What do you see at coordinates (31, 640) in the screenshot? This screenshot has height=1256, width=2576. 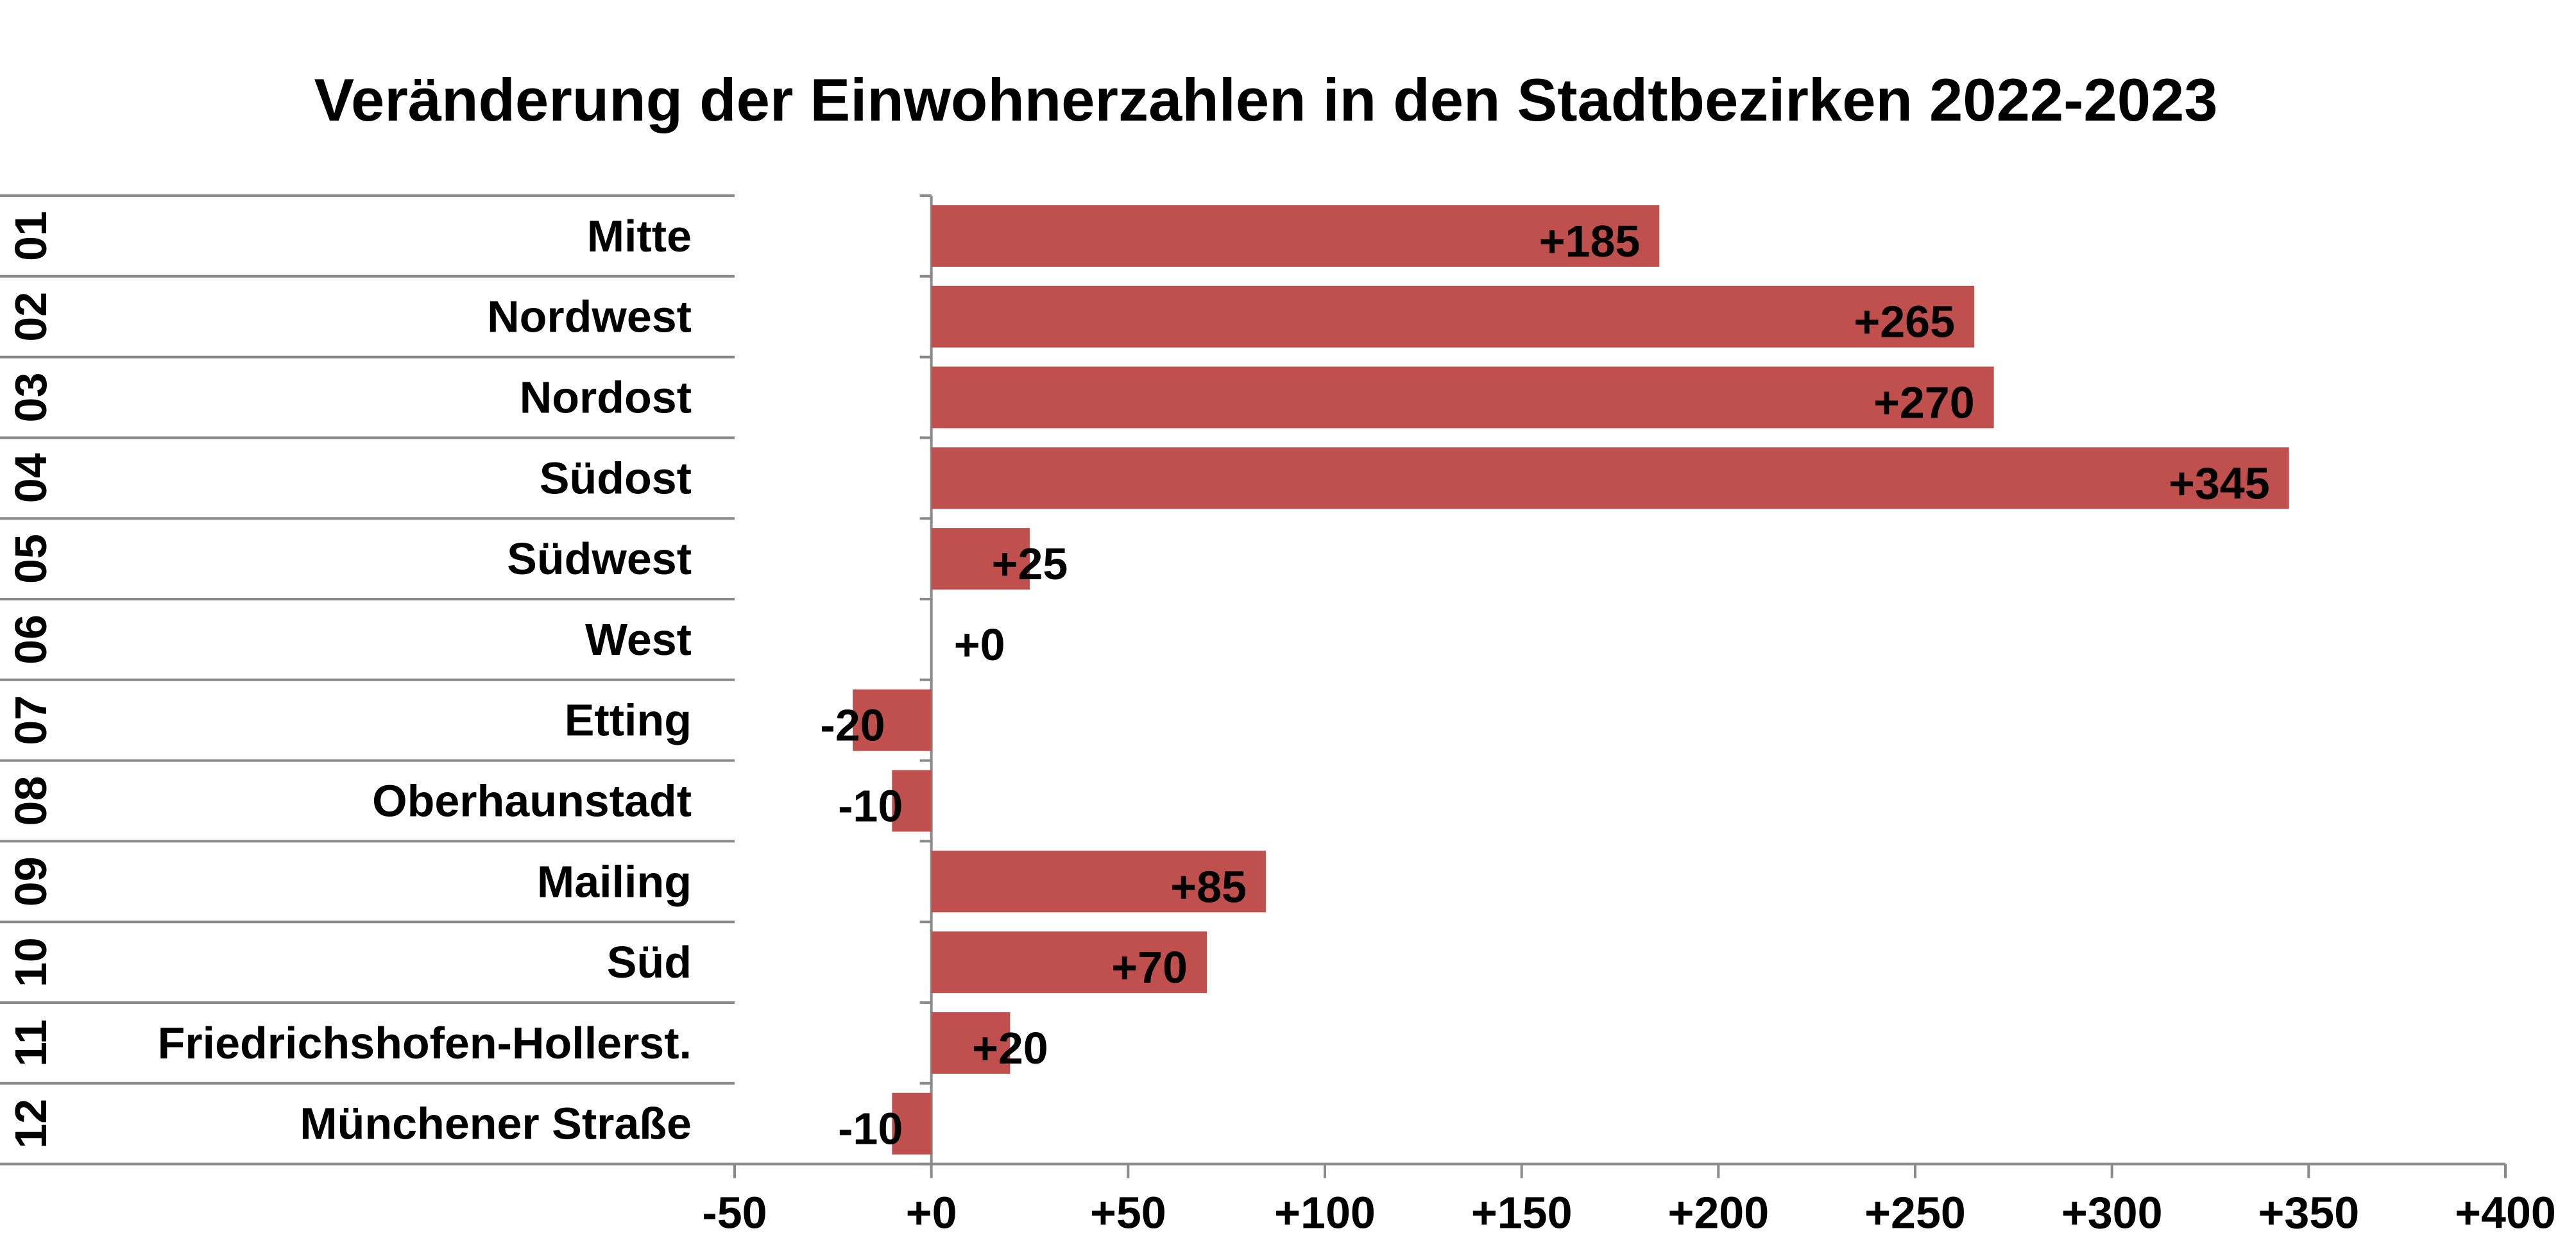 I see `district-number: 06` at bounding box center [31, 640].